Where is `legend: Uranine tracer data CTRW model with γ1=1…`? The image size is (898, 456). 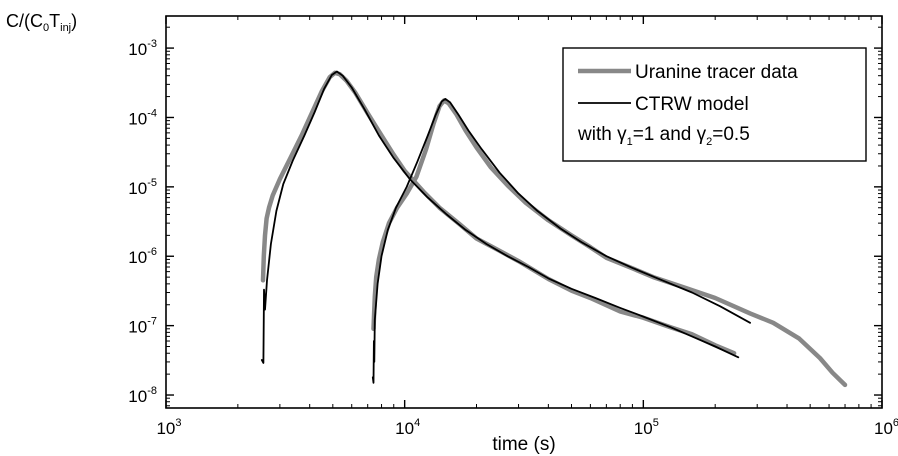 legend: Uranine tracer data CTRW model with γ1=1… is located at coordinates (714, 104).